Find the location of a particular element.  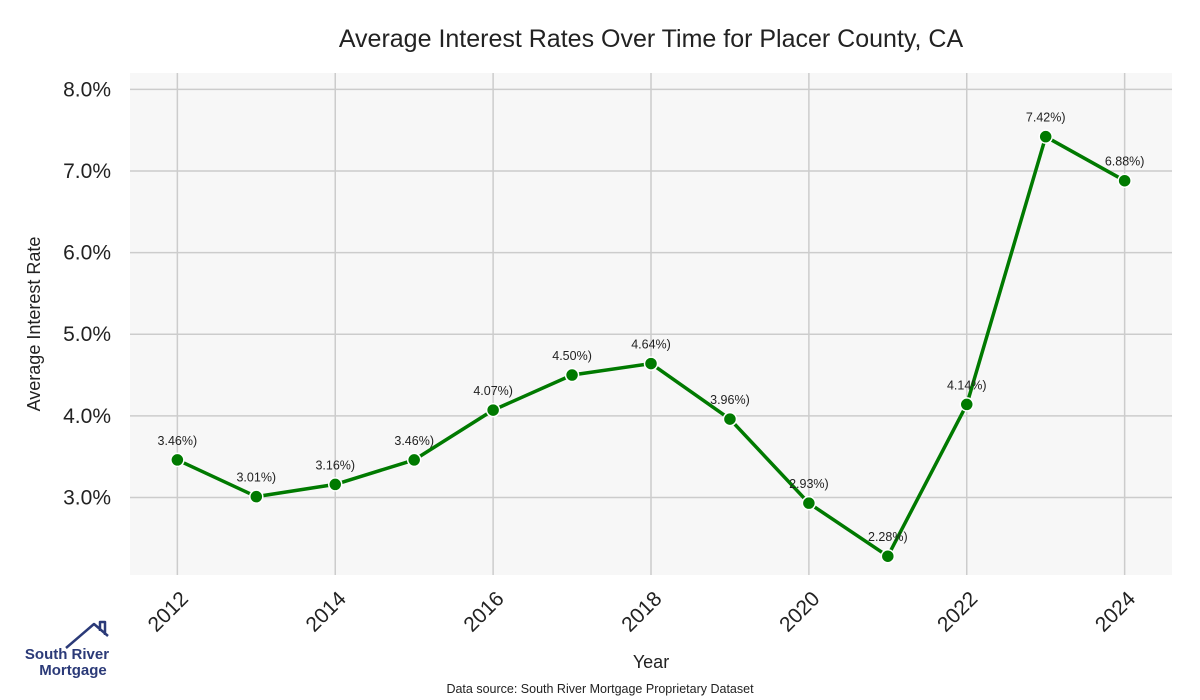

data-label: 3.01%) is located at coordinates (256, 478).